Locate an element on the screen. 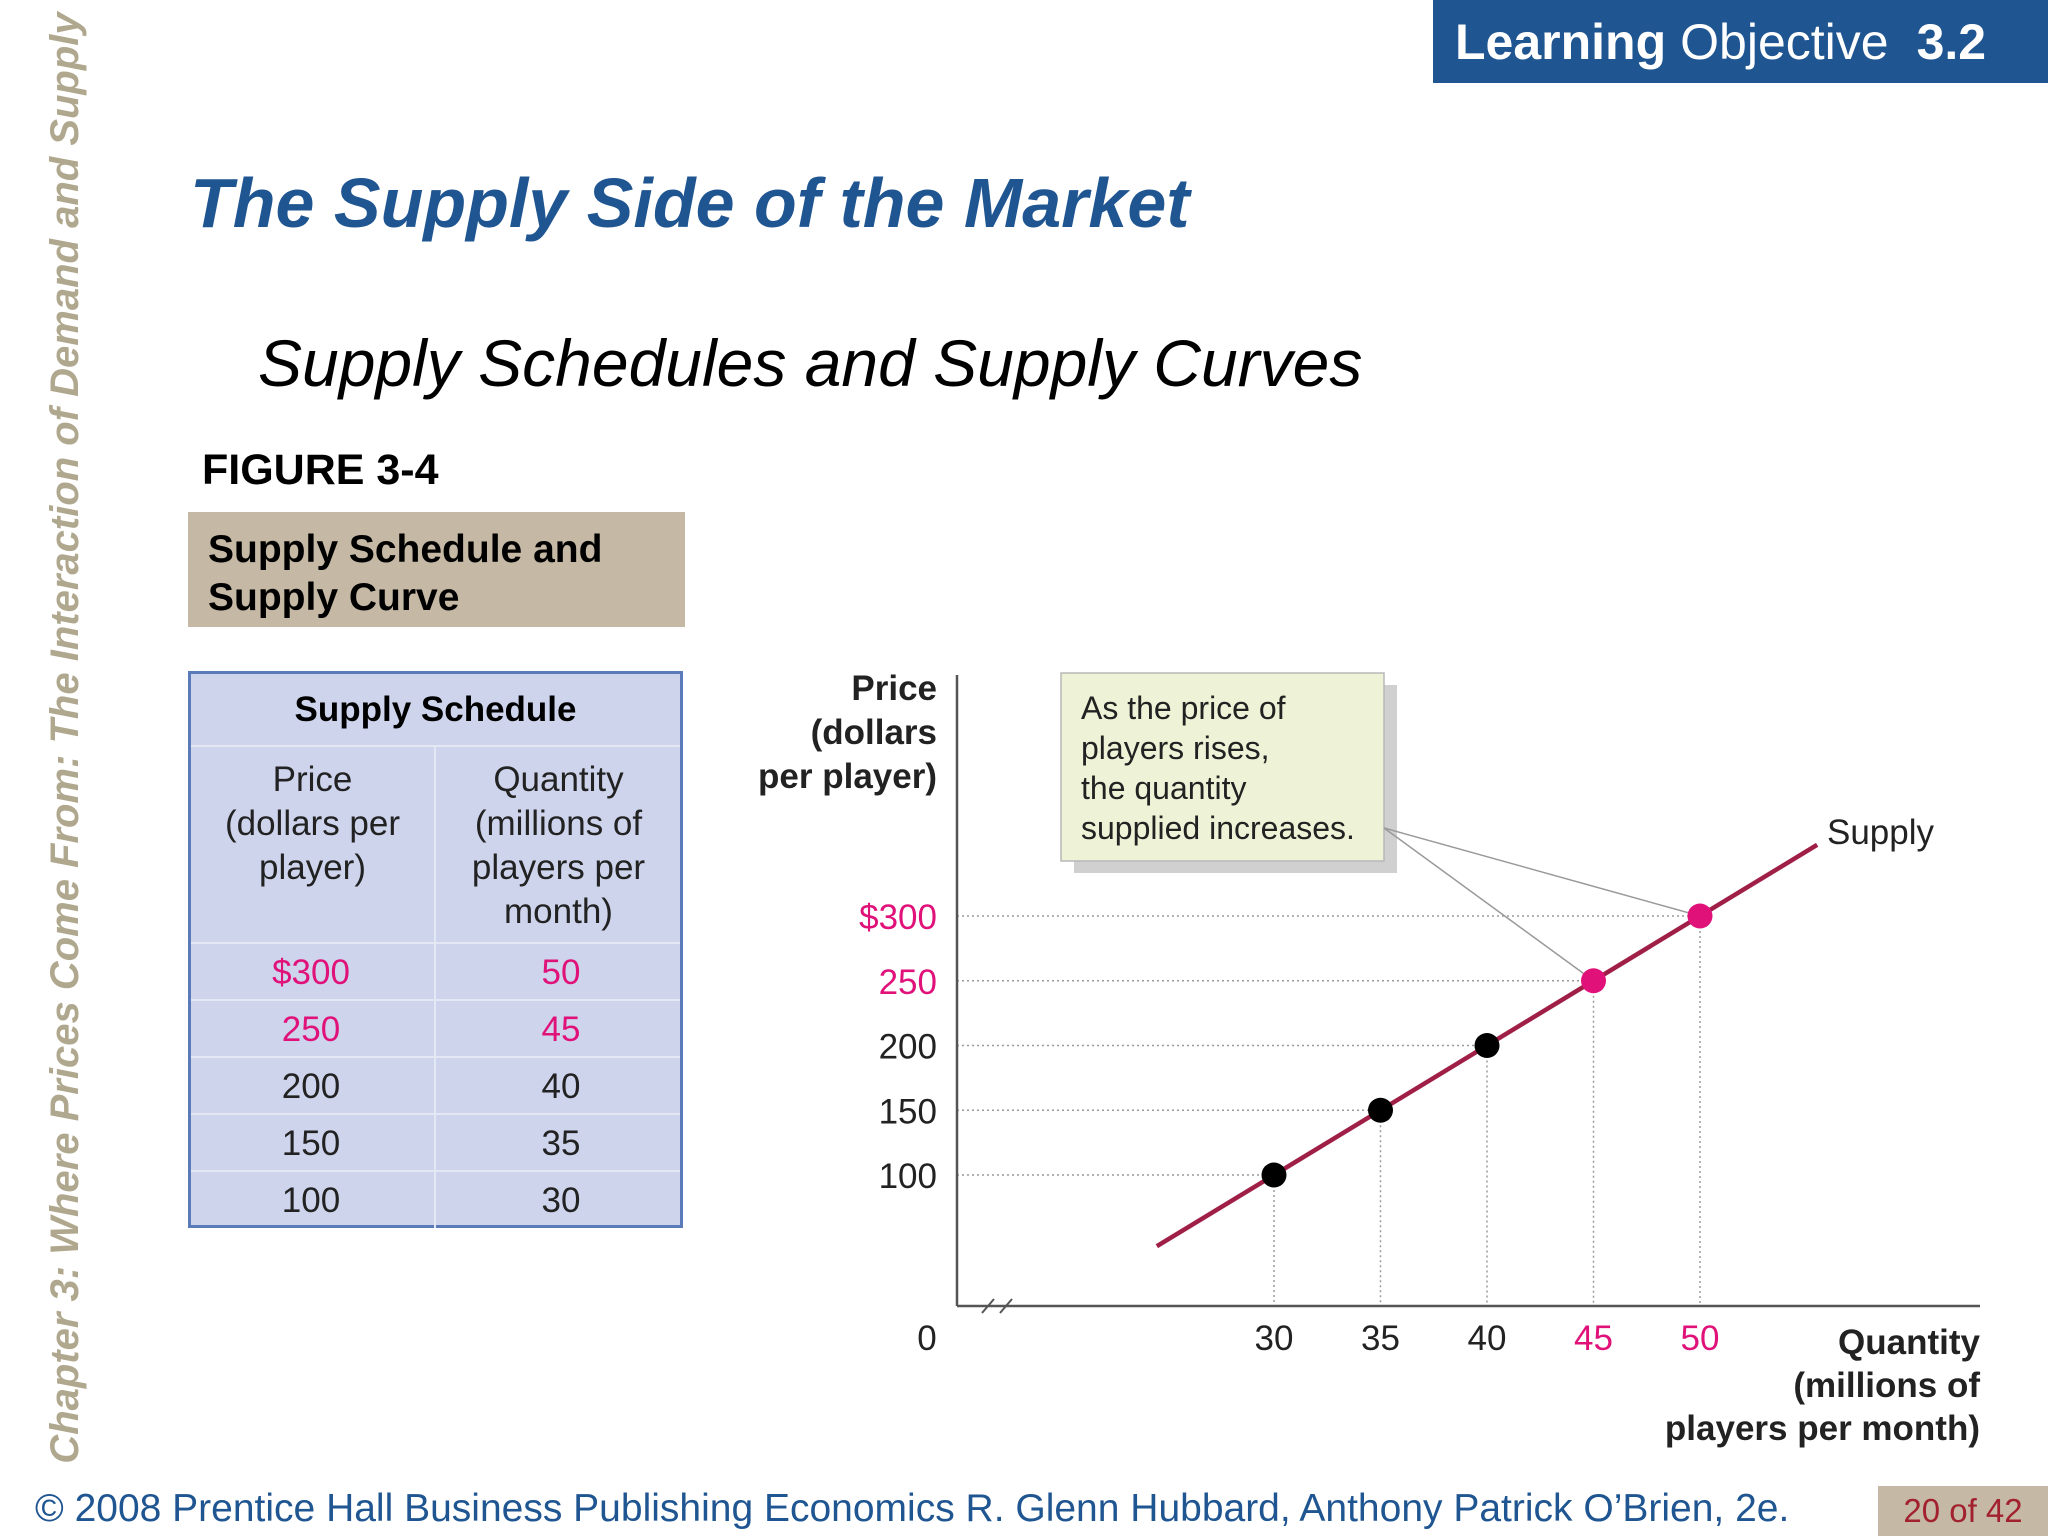 This screenshot has height=1536, width=2048. x-axis-title: Quantity is located at coordinates (1909, 1342).